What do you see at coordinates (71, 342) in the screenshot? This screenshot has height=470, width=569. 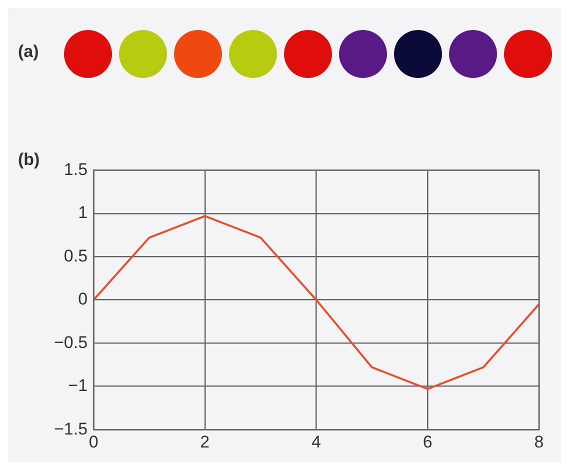 I see `y-tick-label: −0.5` at bounding box center [71, 342].